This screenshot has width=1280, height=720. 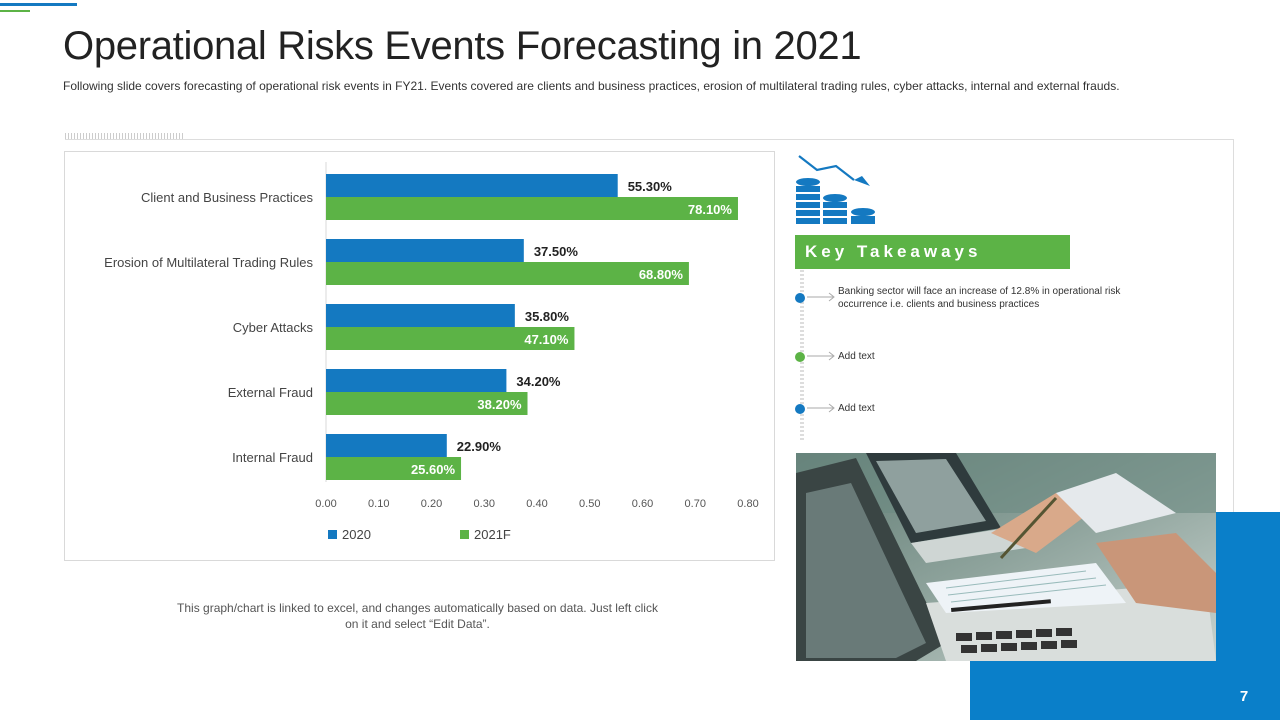 What do you see at coordinates (556, 251) in the screenshot?
I see `data-label: 37.50%` at bounding box center [556, 251].